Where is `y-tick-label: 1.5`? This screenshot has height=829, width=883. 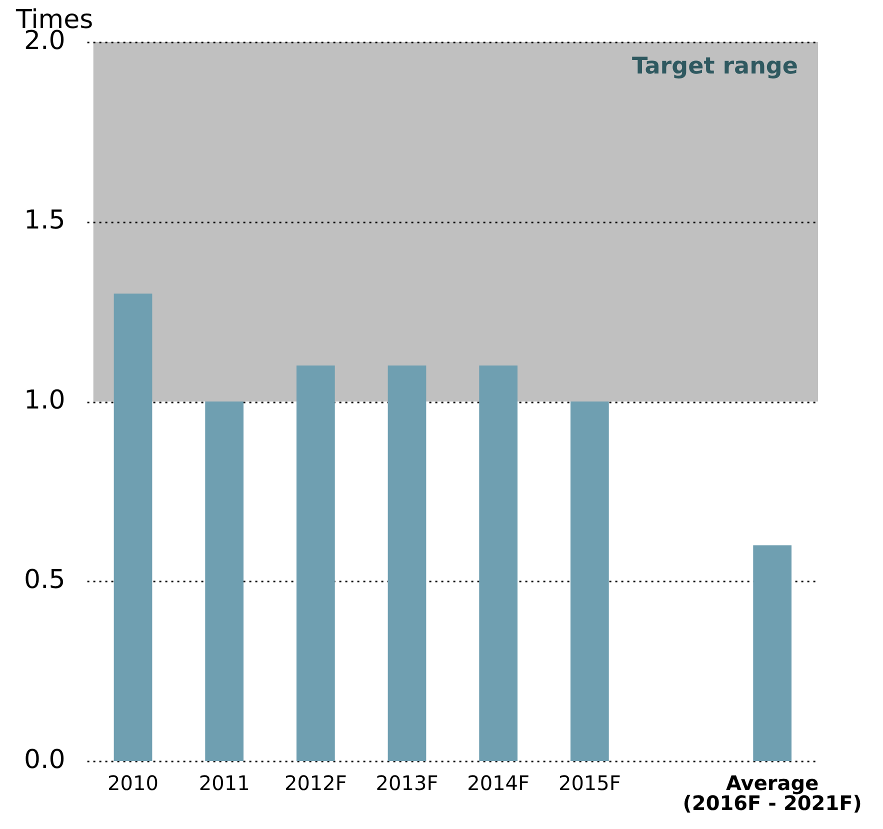 y-tick-label: 1.5 is located at coordinates (45, 221).